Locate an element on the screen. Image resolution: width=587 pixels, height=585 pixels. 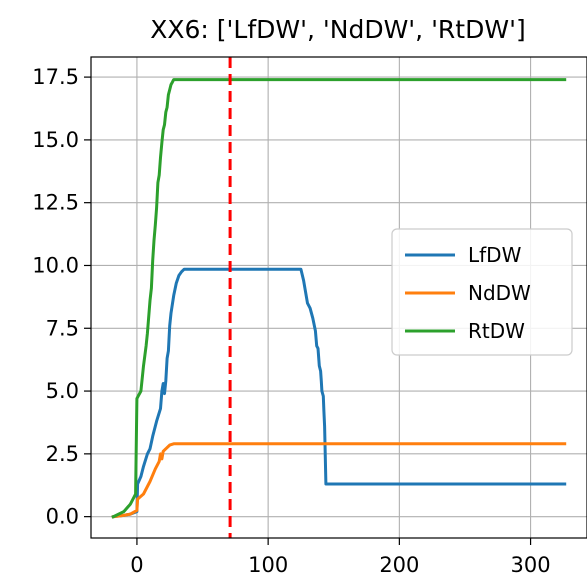
x-tick-label: 200 is located at coordinates (399, 565).